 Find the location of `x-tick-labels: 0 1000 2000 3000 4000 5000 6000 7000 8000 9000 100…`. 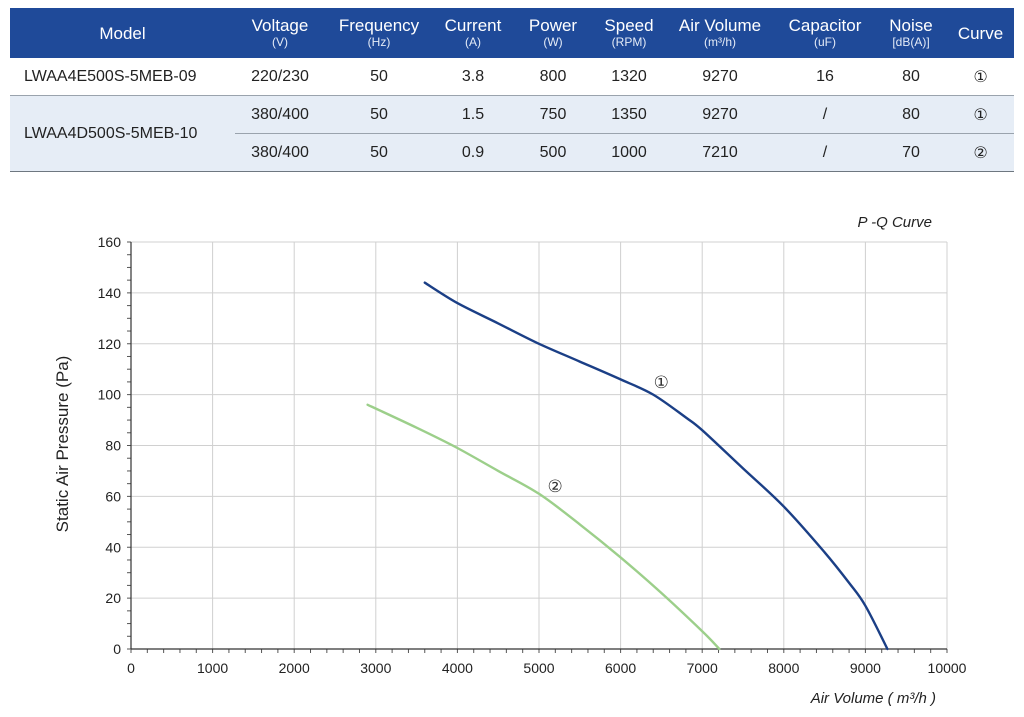

x-tick-labels: 0 1000 2000 3000 4000 5000 6000 7000 8000 9000 100… is located at coordinates (547, 668).